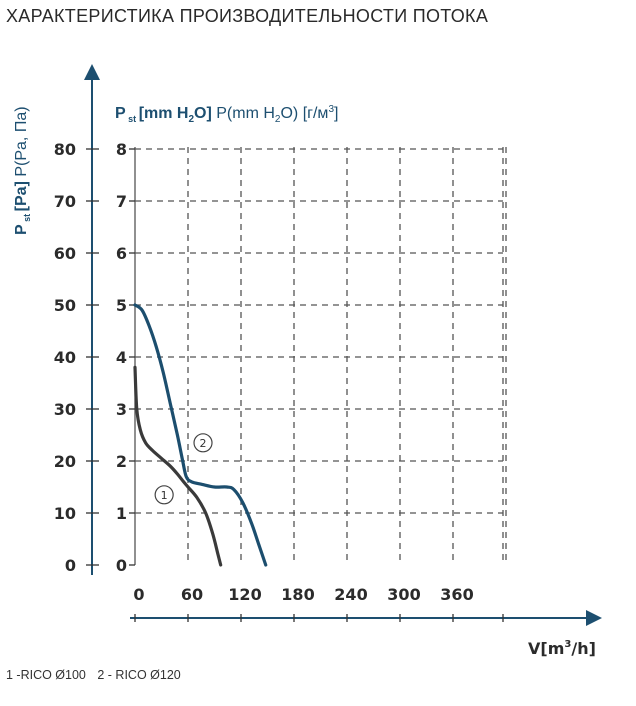  Describe the element at coordinates (138, 594) in the screenshot. I see `x-tick-label: 0` at that location.